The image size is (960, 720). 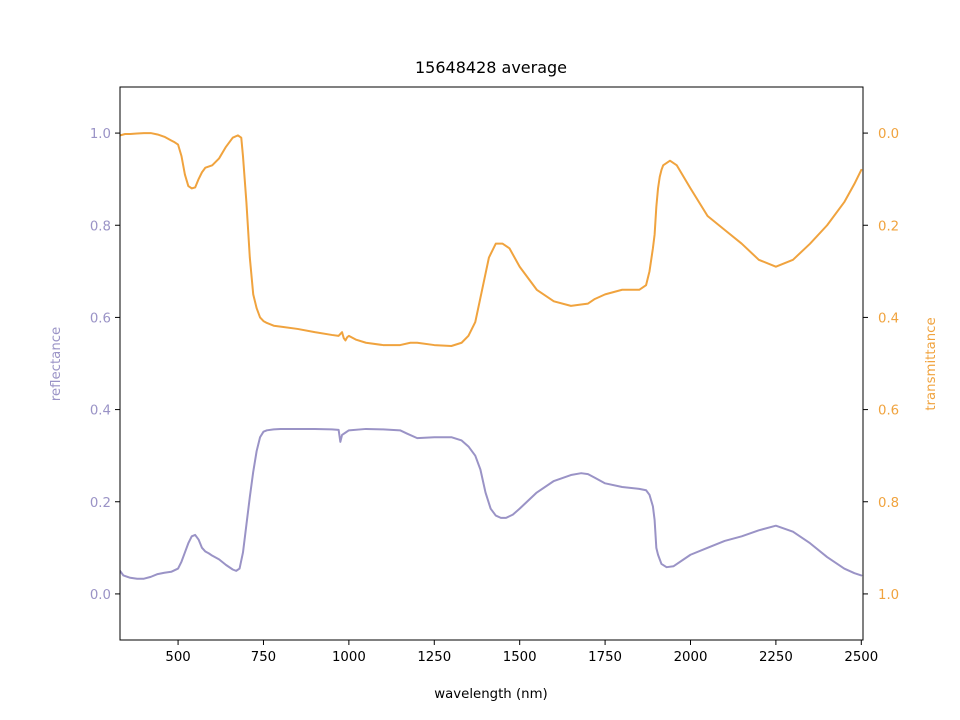 I want to click on y-tick-label-right: 0.0, so click(x=888, y=134).